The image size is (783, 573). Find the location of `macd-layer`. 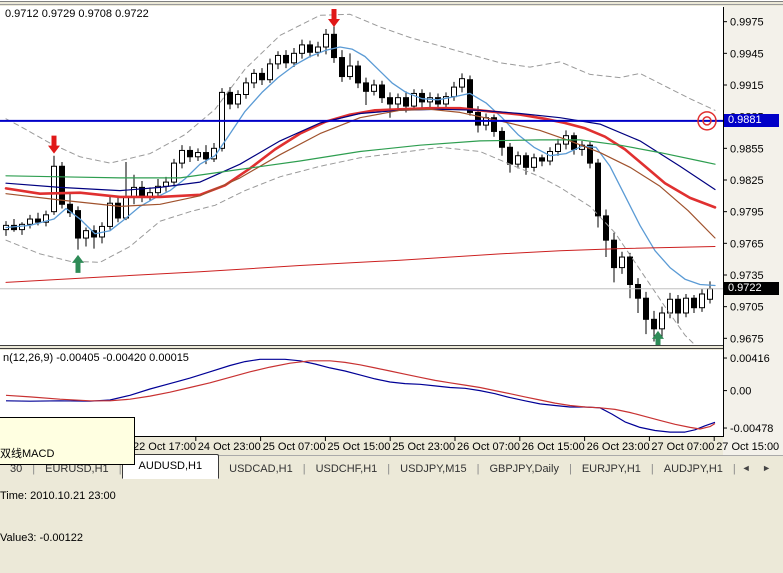

macd-layer is located at coordinates (360, 395).